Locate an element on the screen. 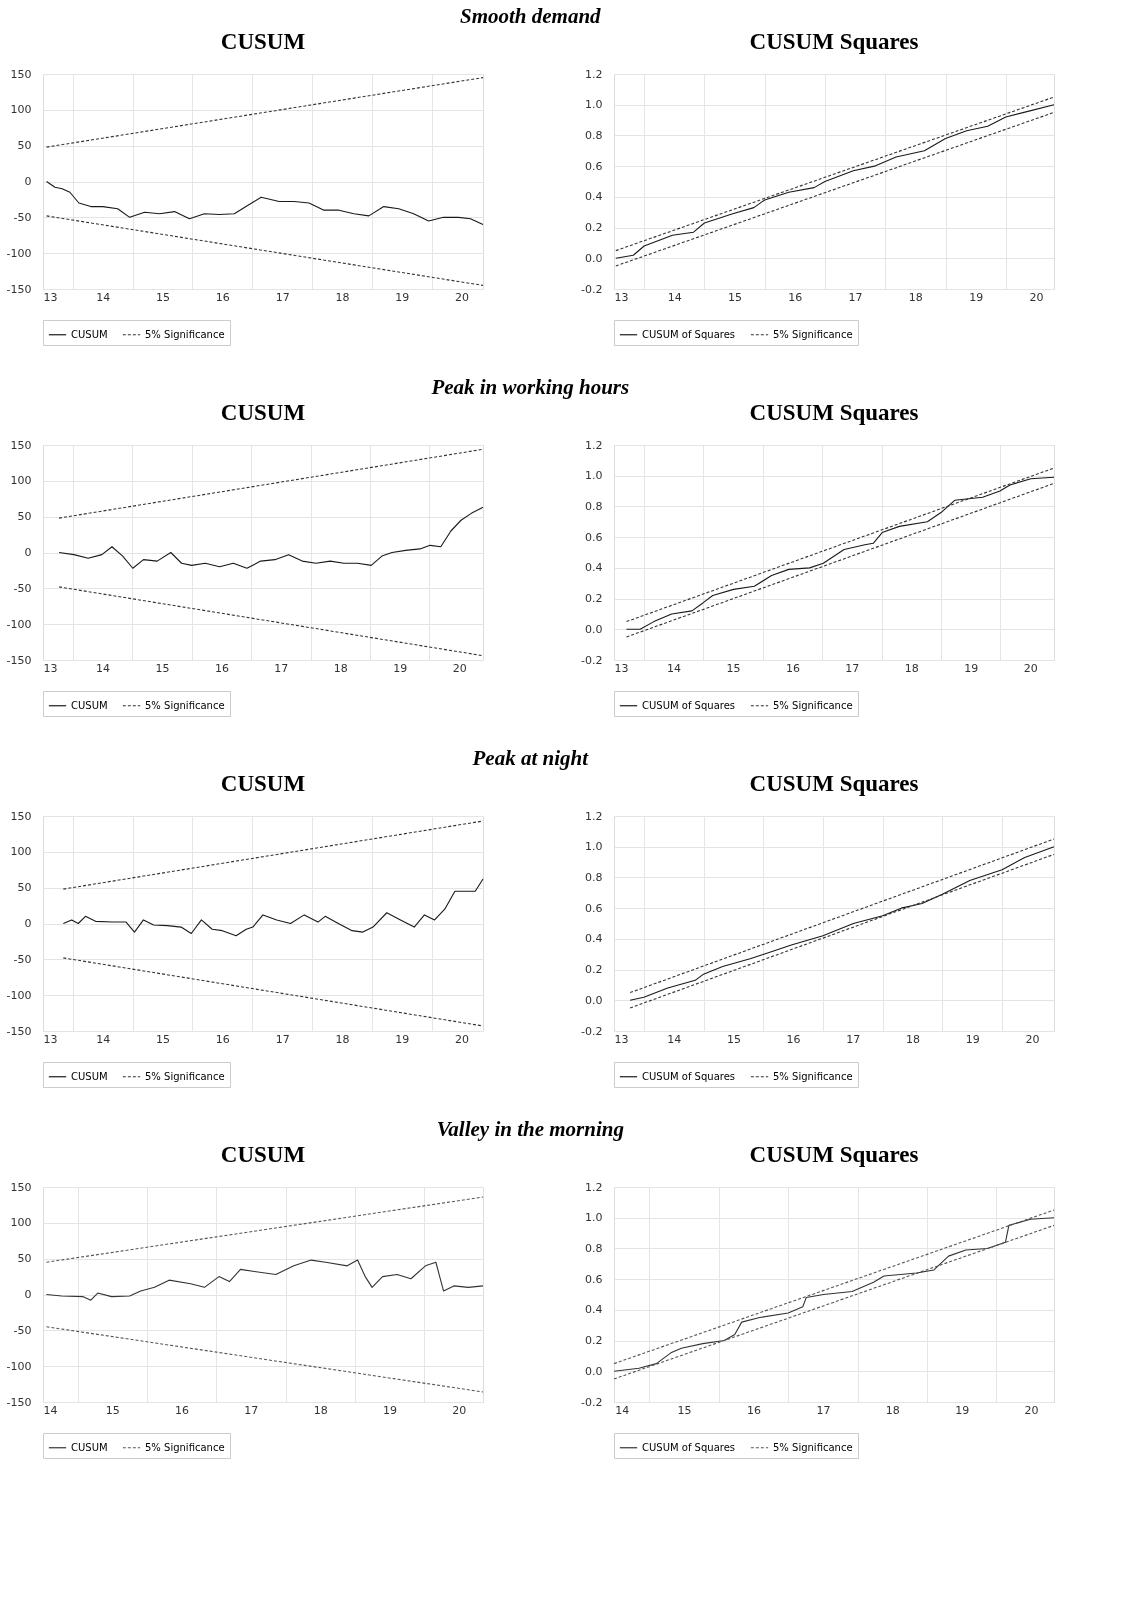 This screenshot has width=1133, height=1622. line-series is located at coordinates (273, 907).